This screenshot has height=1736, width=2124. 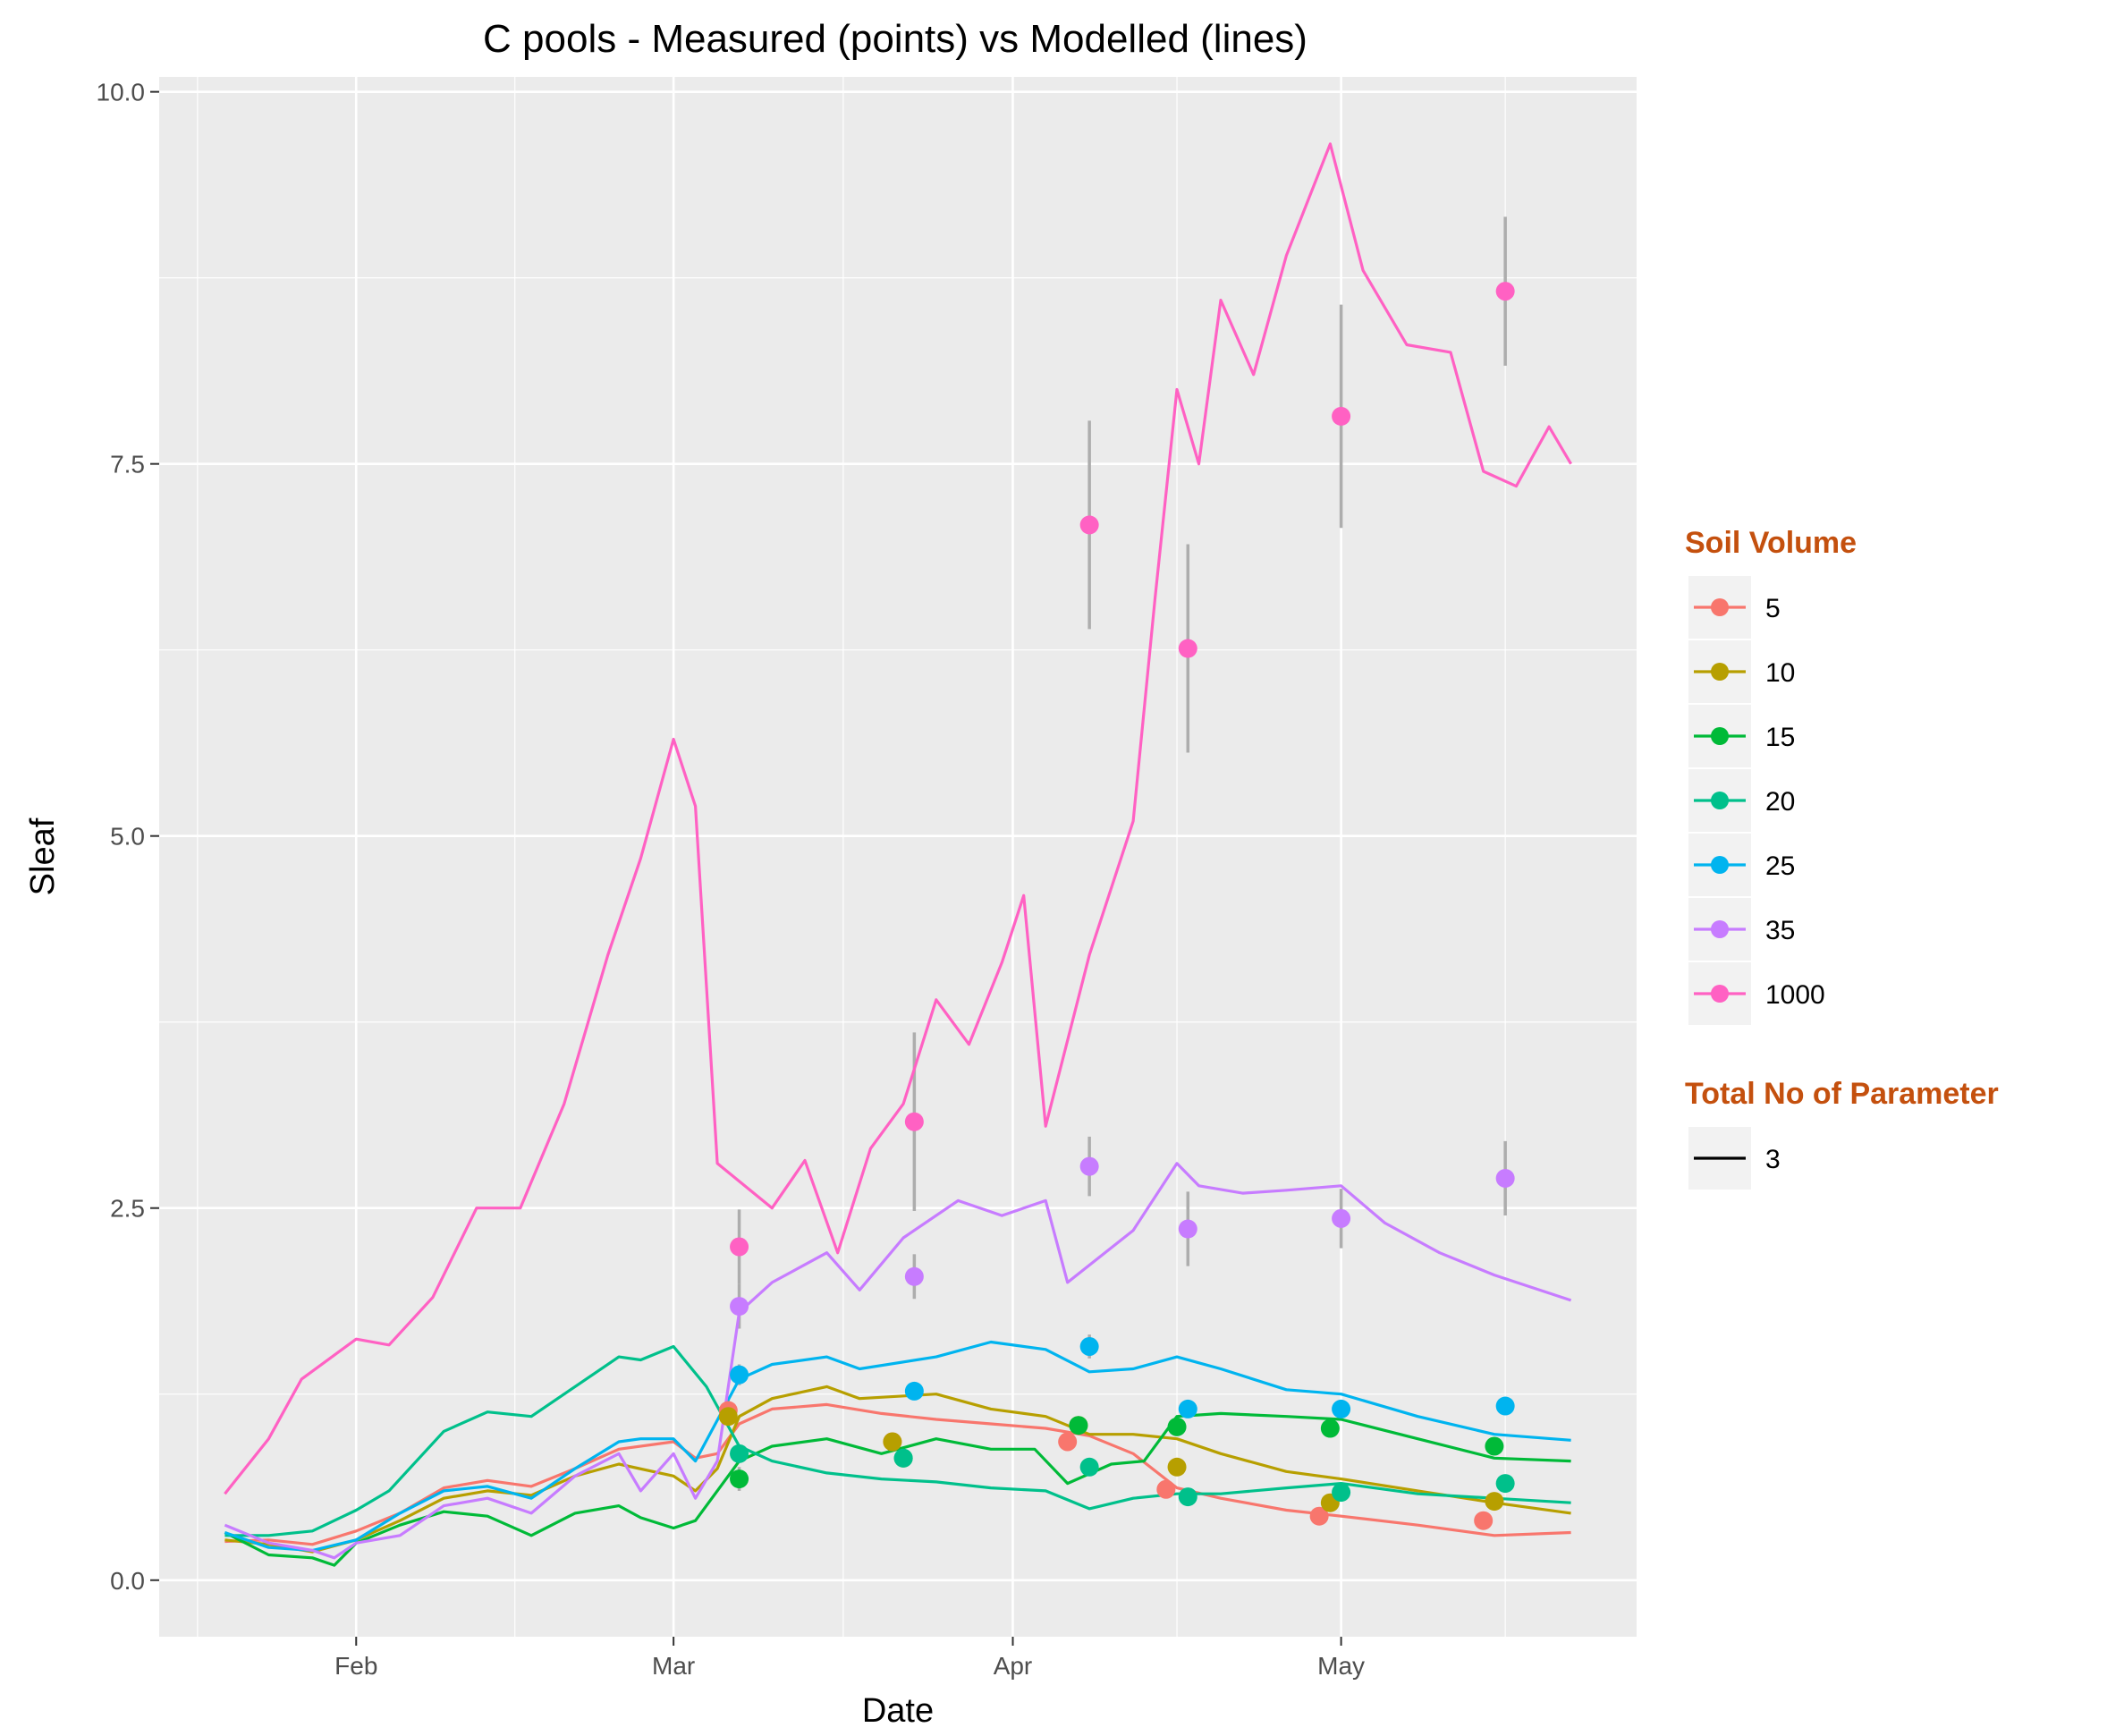 I want to click on legend-title-soil-volume: Soil Volume, so click(x=1771, y=543).